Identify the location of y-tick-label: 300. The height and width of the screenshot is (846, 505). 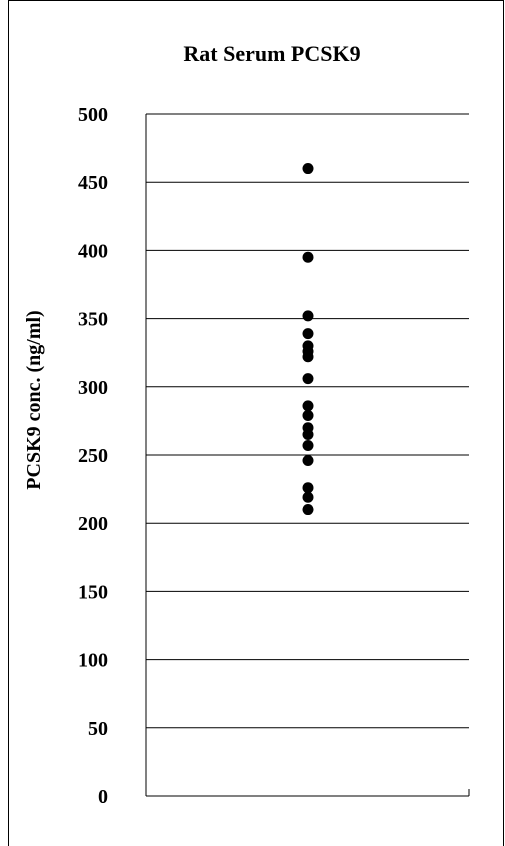
(93, 388).